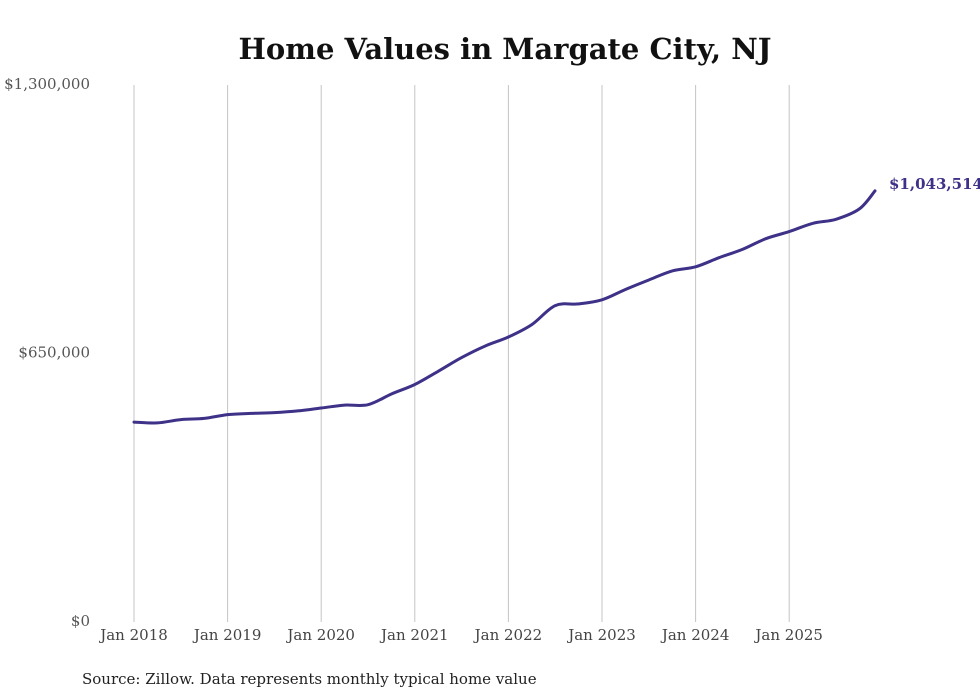 Image resolution: width=980 pixels, height=699 pixels. Describe the element at coordinates (227, 635) in the screenshot. I see `x-tick-label: Jan 2019` at that location.